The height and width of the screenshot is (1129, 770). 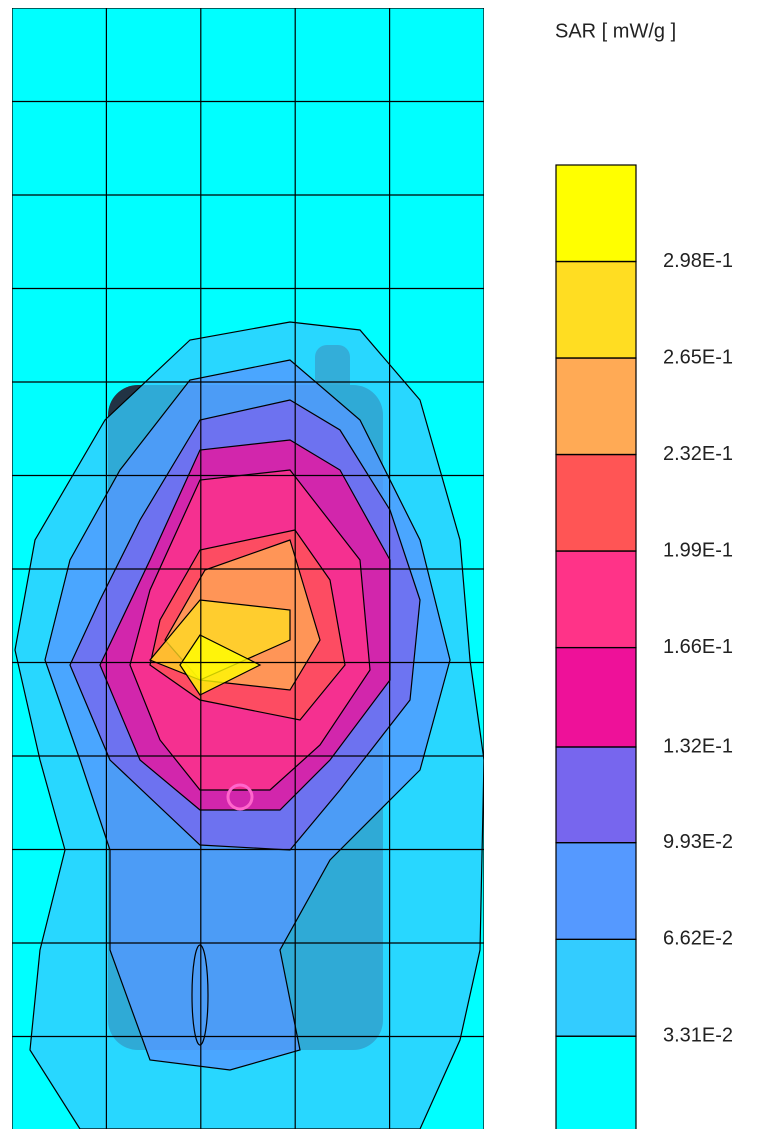 What do you see at coordinates (698, 746) in the screenshot?
I see `colorbar-tick-label: 1.32E-1` at bounding box center [698, 746].